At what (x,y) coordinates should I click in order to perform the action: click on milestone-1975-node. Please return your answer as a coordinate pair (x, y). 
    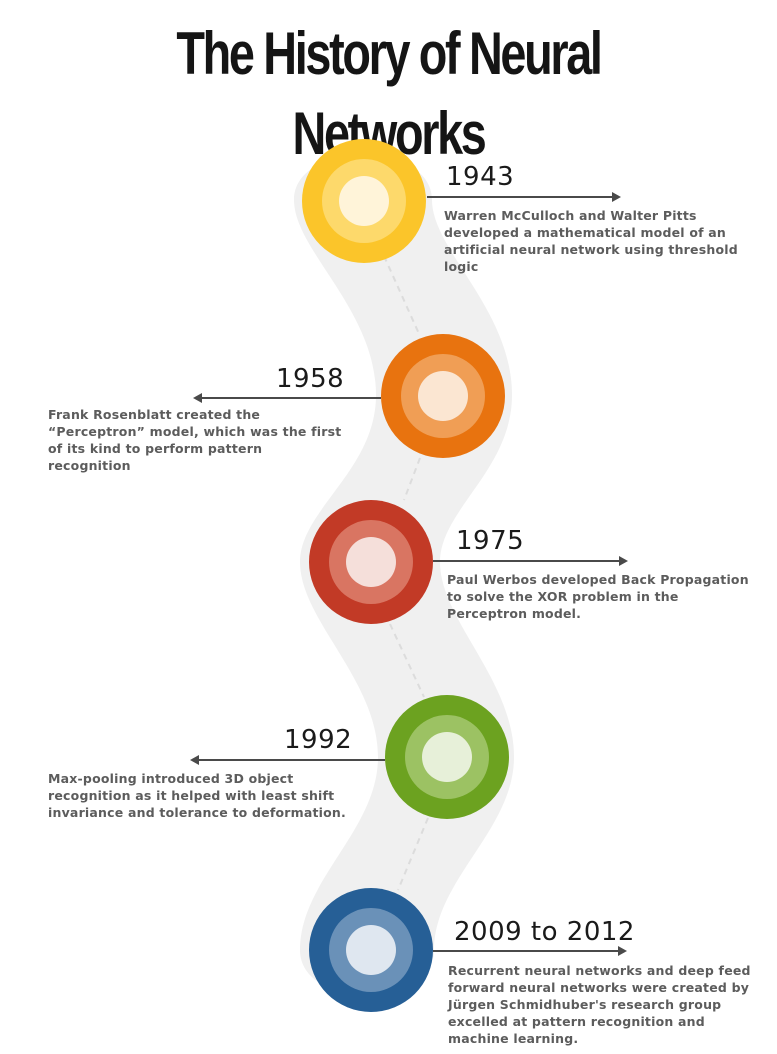
    Looking at the image, I should click on (371, 562).